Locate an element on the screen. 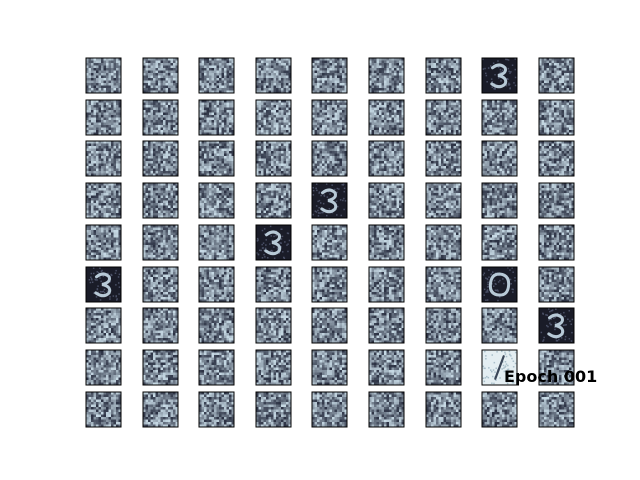  epoch-label: Epoch 001 is located at coordinates (551, 376).